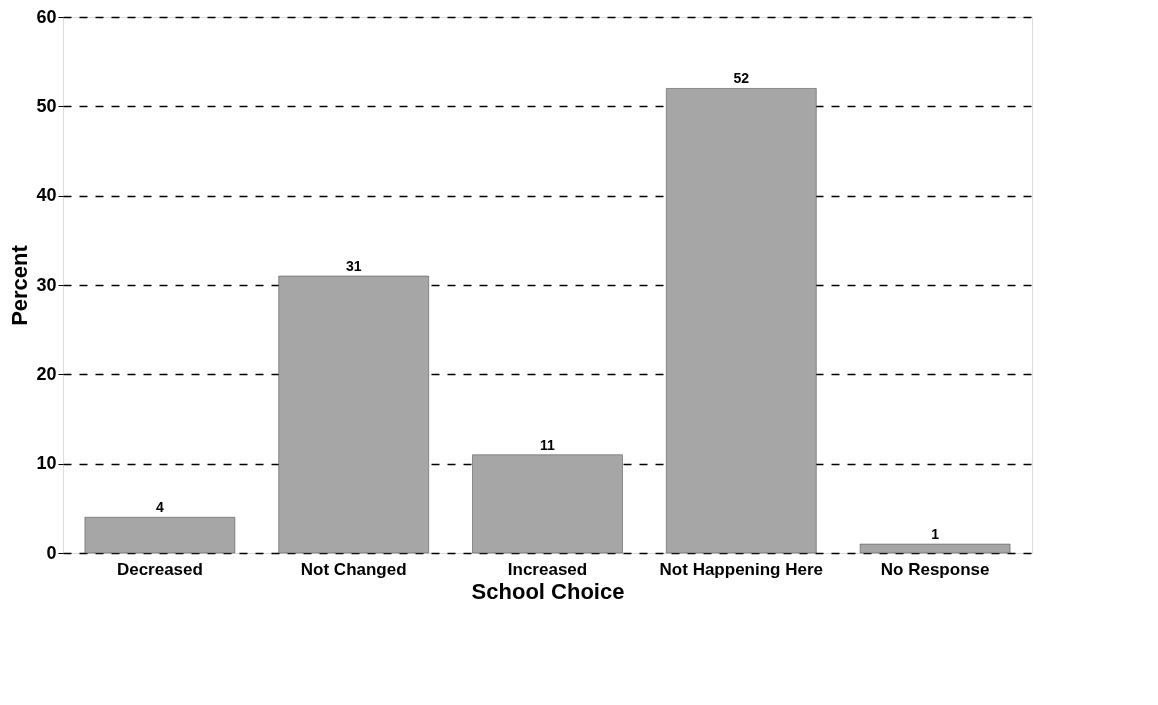  What do you see at coordinates (741, 569) in the screenshot?
I see `x-tick-label: Not Happening Here` at bounding box center [741, 569].